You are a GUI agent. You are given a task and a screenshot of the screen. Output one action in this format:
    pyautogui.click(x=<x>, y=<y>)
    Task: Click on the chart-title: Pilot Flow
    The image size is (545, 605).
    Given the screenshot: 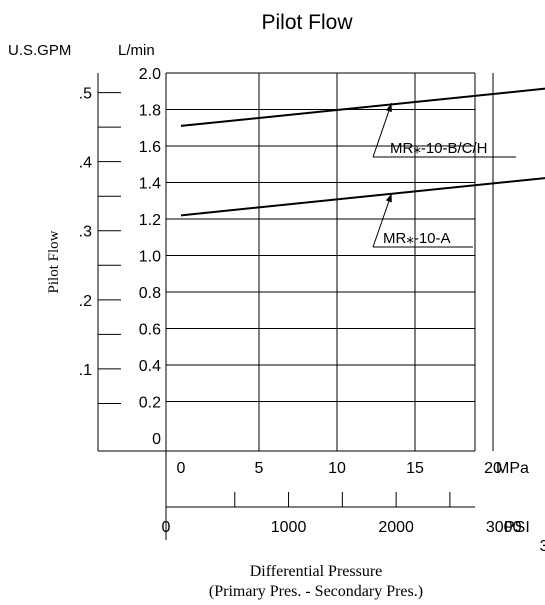 What is the action you would take?
    pyautogui.click(x=307, y=22)
    